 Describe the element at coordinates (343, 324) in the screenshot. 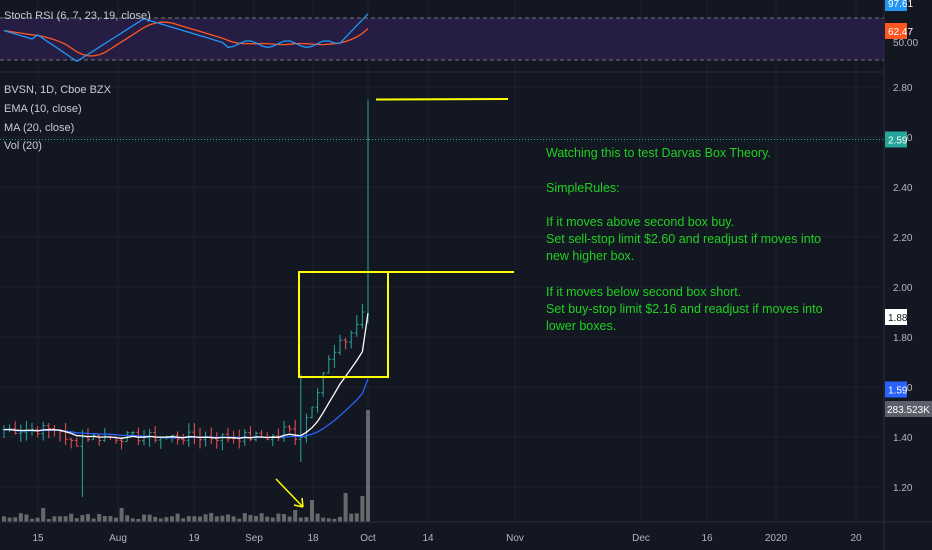

I see `darvas-box` at that location.